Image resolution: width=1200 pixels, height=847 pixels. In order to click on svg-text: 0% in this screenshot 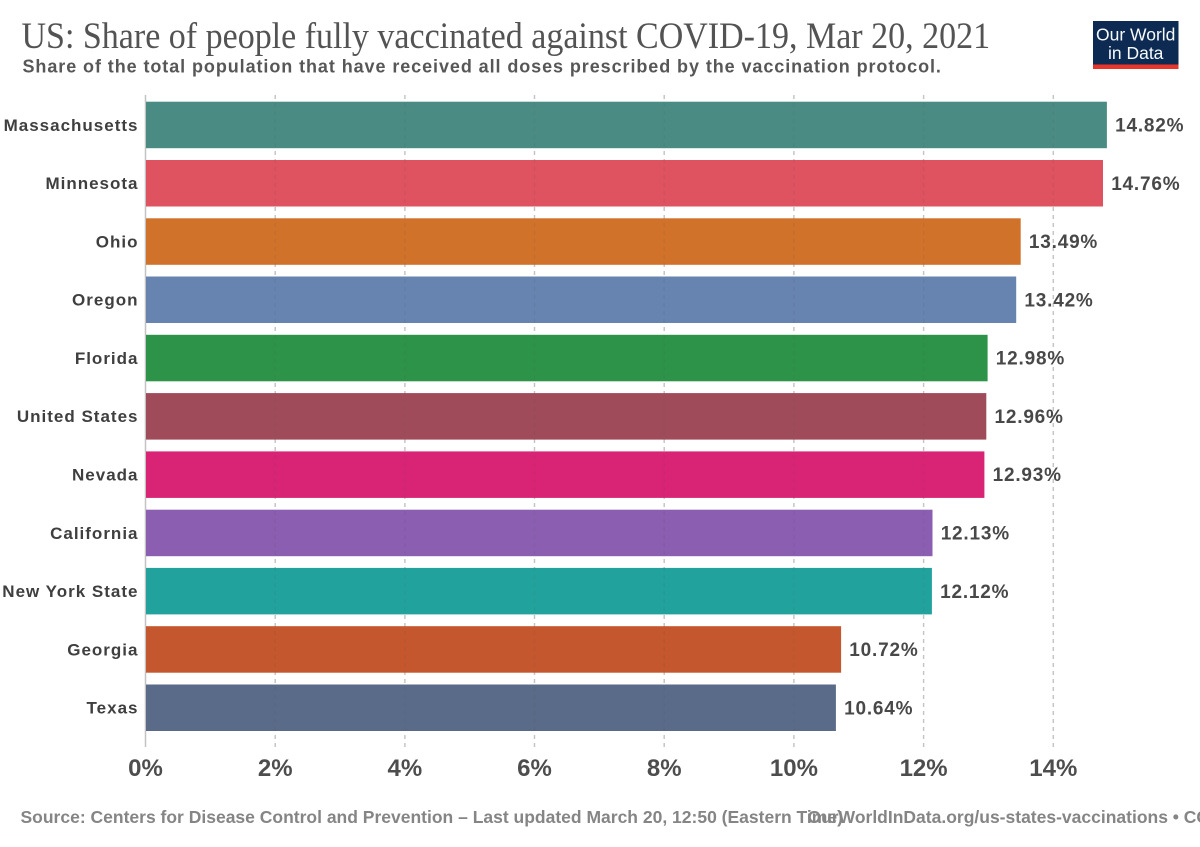, I will do `click(145, 768)`.